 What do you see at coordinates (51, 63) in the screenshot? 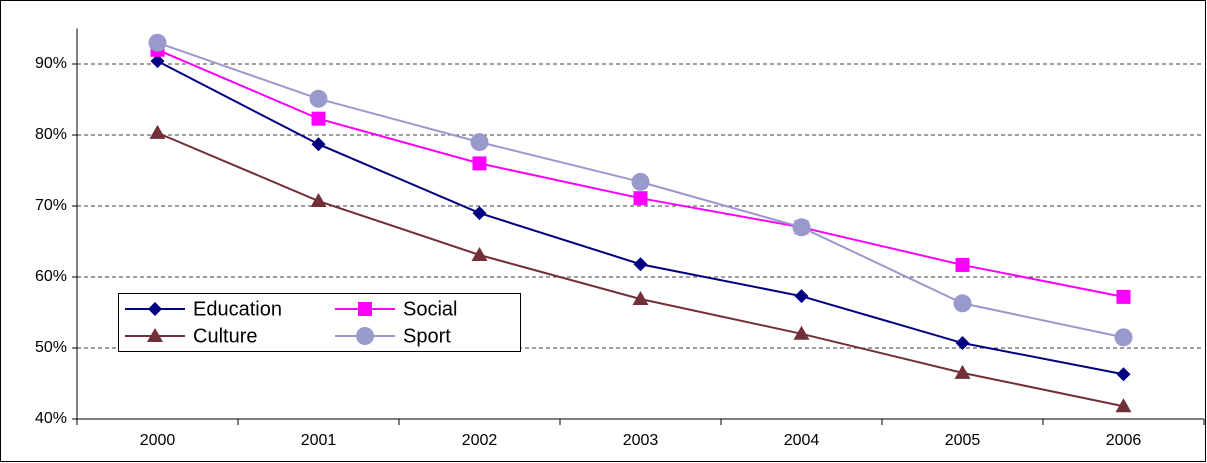
I see `y-tick-label: 90%` at bounding box center [51, 63].